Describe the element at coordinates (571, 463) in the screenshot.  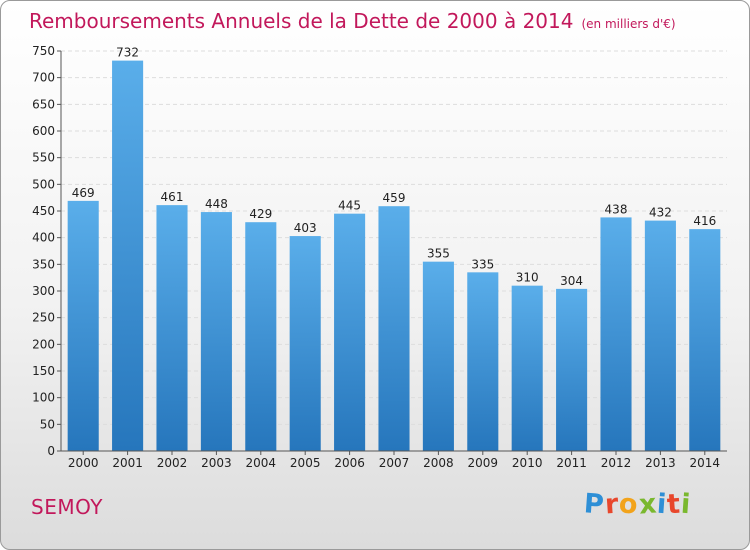
I see `x-tick-label-2011: 2011` at that location.